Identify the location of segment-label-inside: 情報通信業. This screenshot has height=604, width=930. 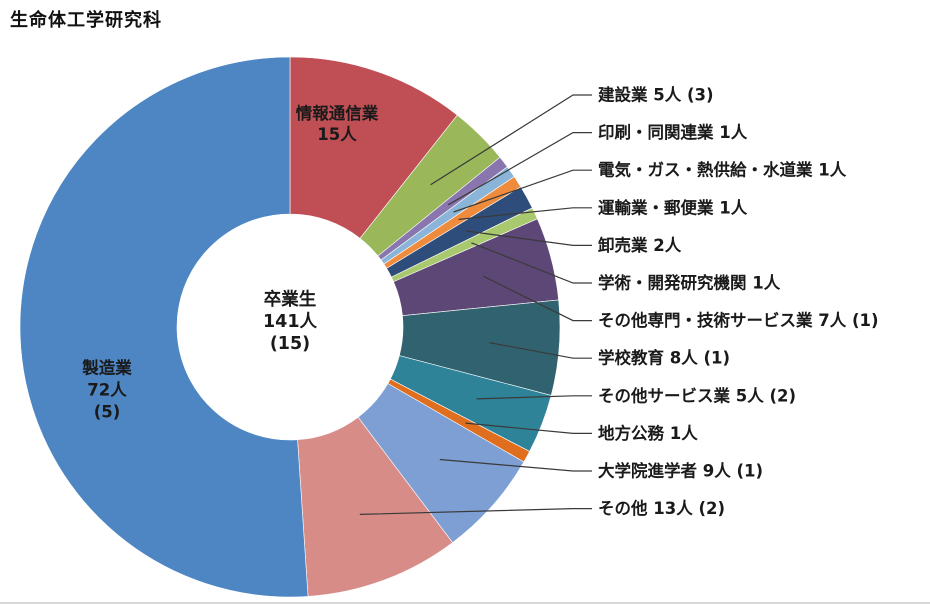
(337, 113).